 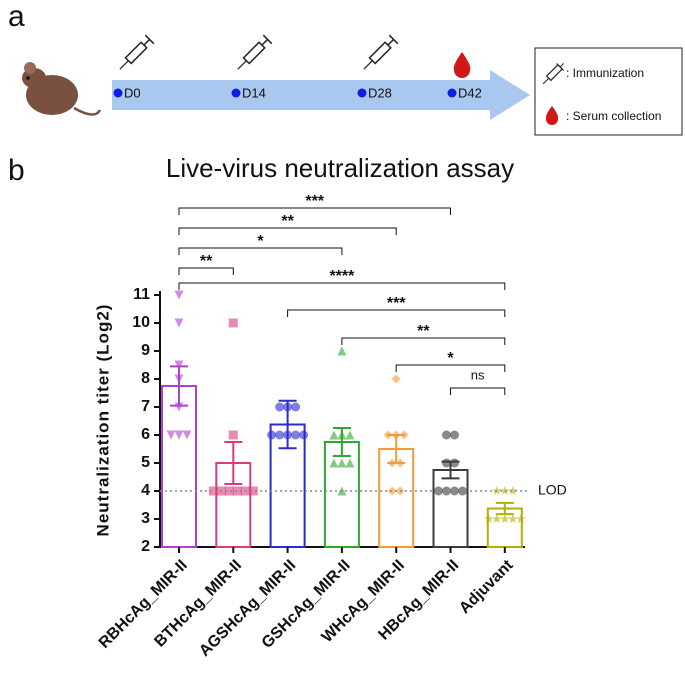 What do you see at coordinates (470, 92) in the screenshot?
I see `timeline-day: D42` at bounding box center [470, 92].